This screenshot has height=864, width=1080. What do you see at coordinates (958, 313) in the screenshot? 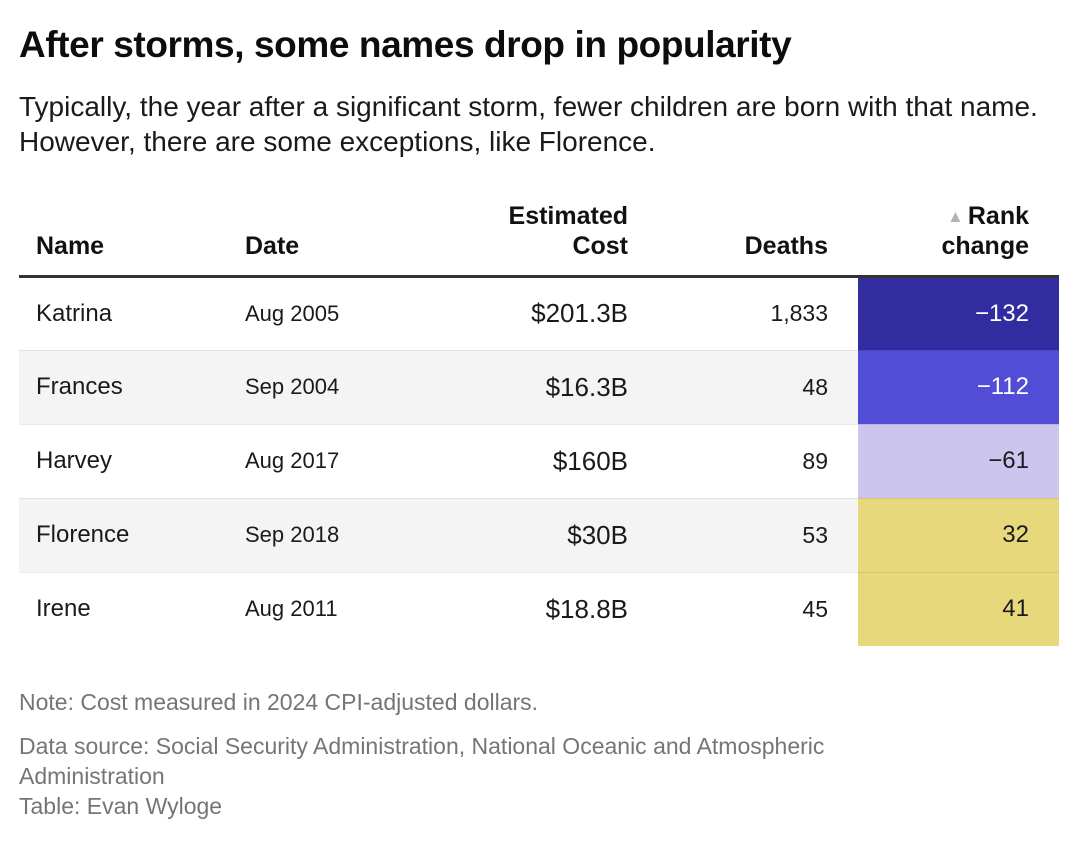
I see `cell-rank-change: −132` at bounding box center [958, 313].